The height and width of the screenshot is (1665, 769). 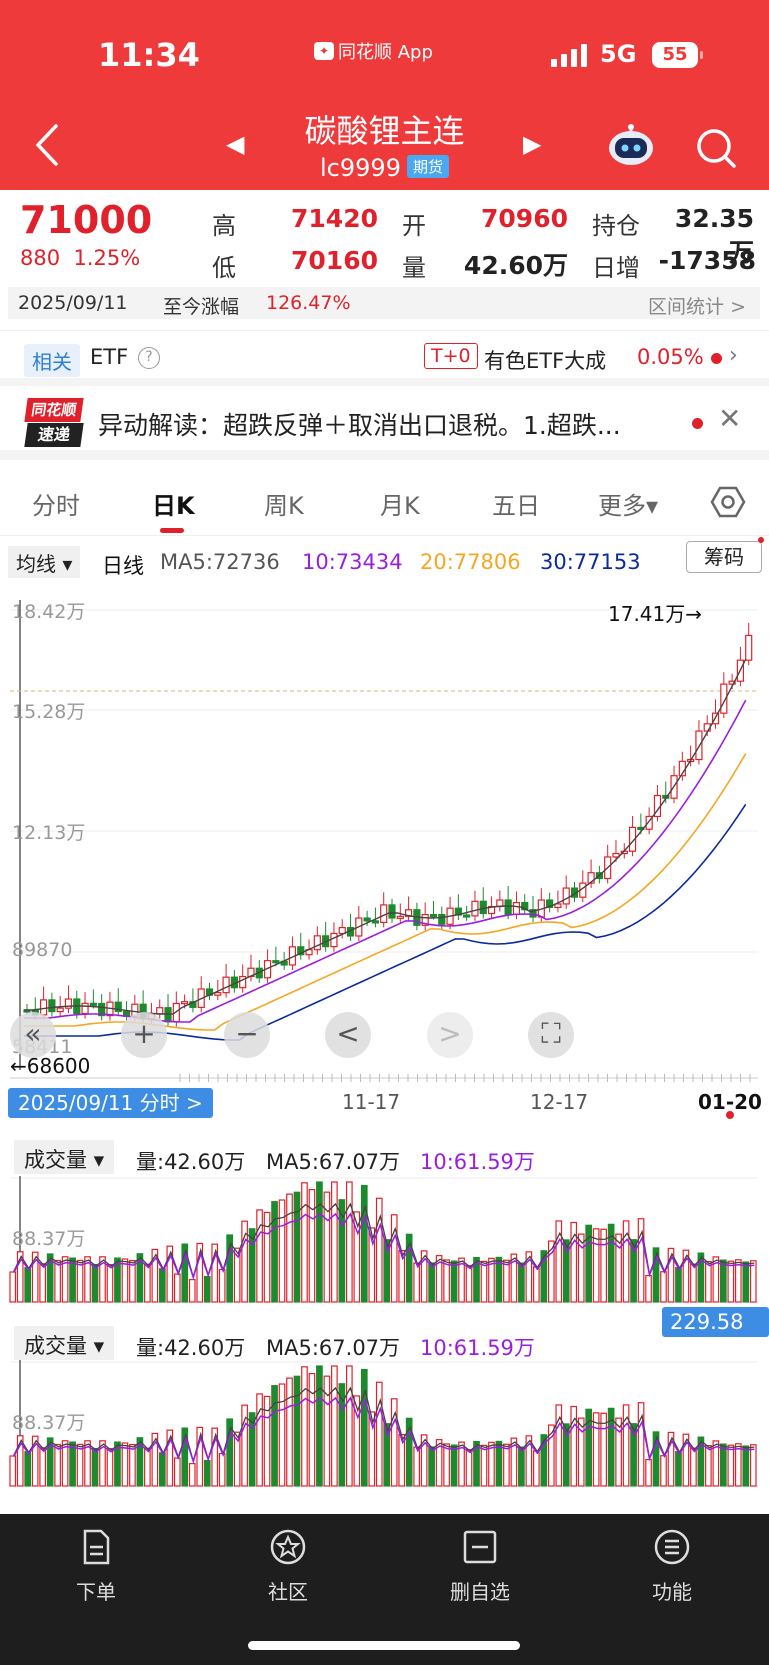 I want to click on tabbar-order: 下单, so click(x=96, y=1566).